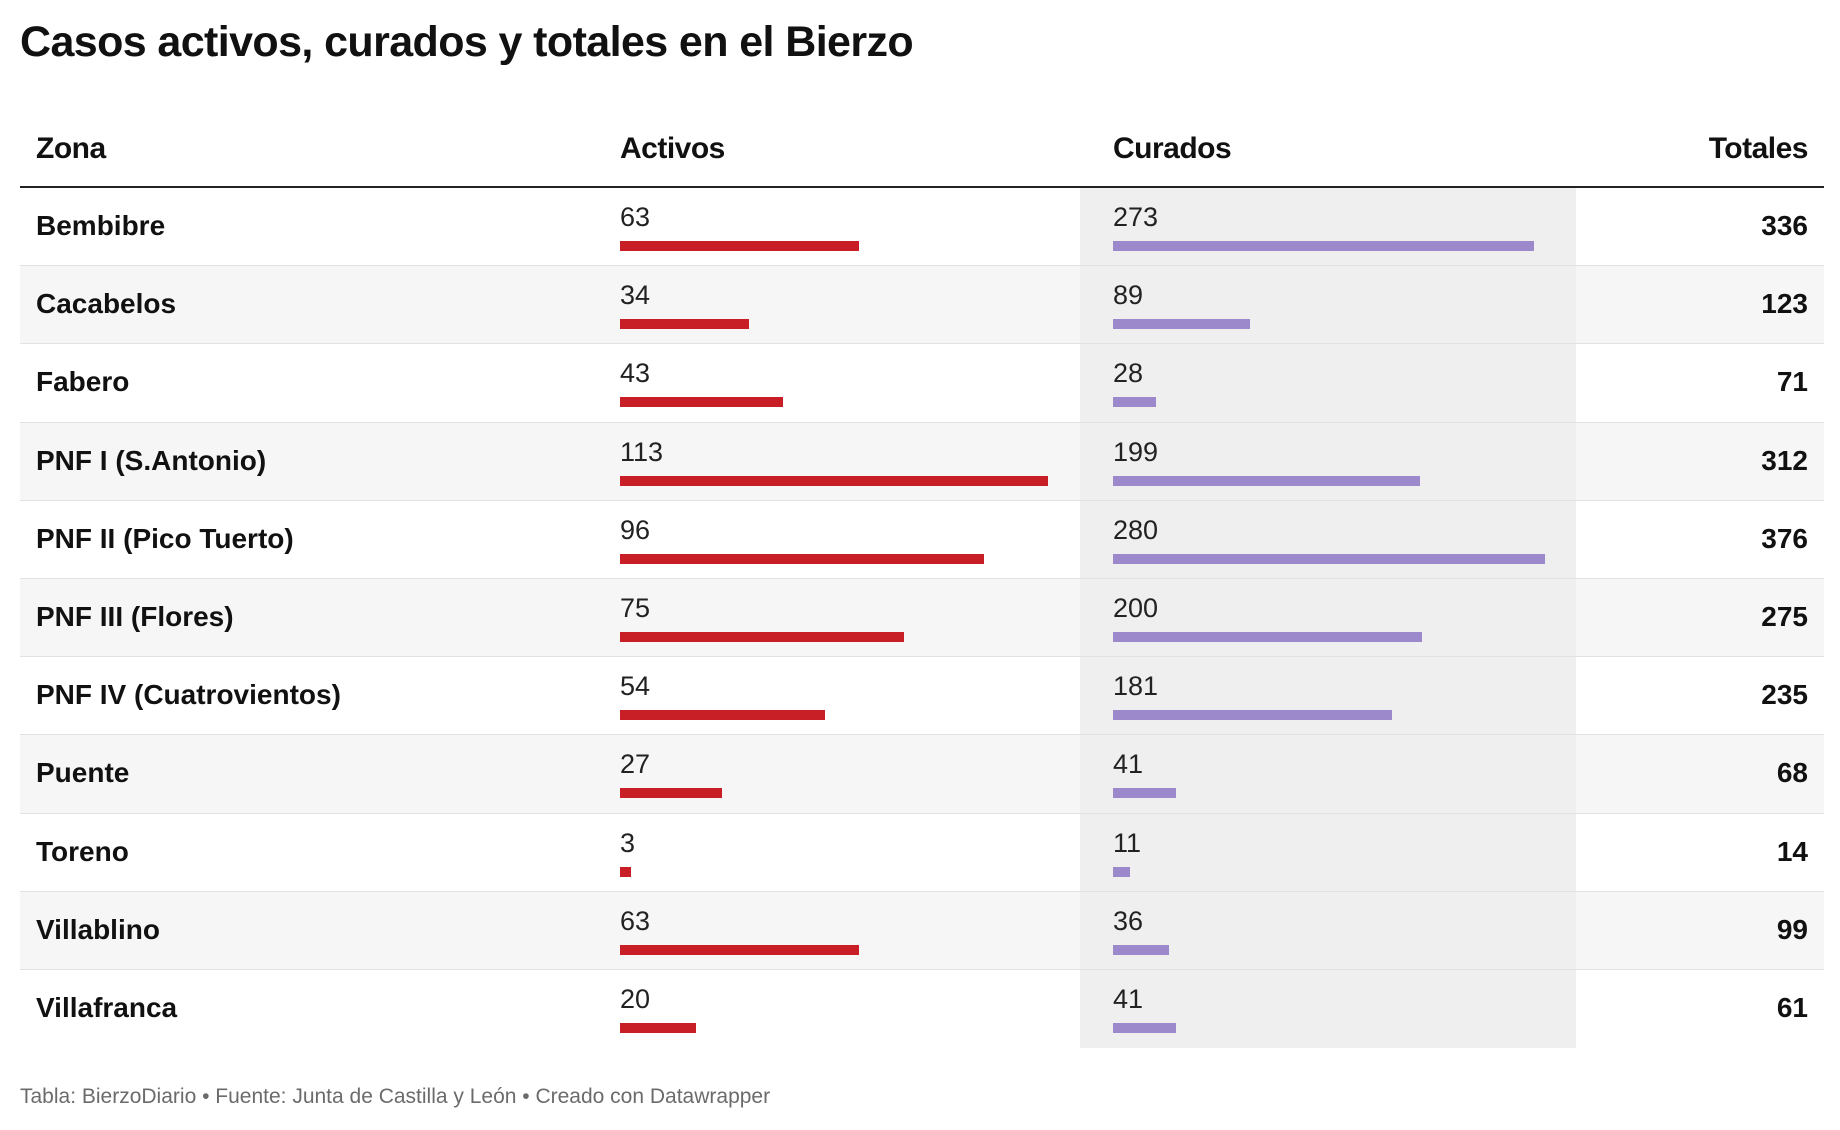  I want to click on curados-value: 181, so click(1136, 686).